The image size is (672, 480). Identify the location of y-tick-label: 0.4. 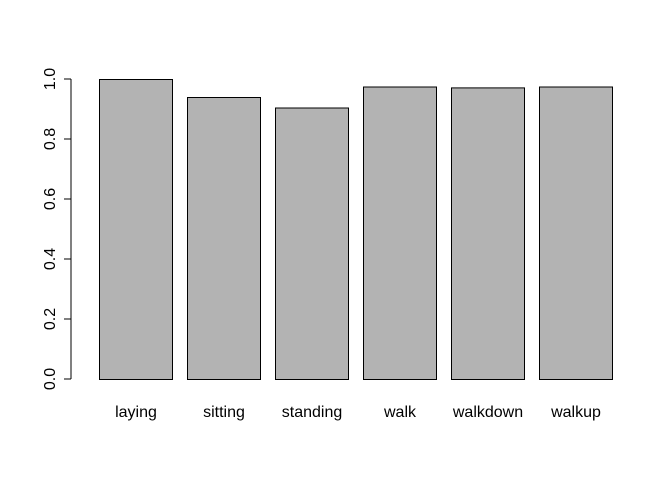
(50, 259).